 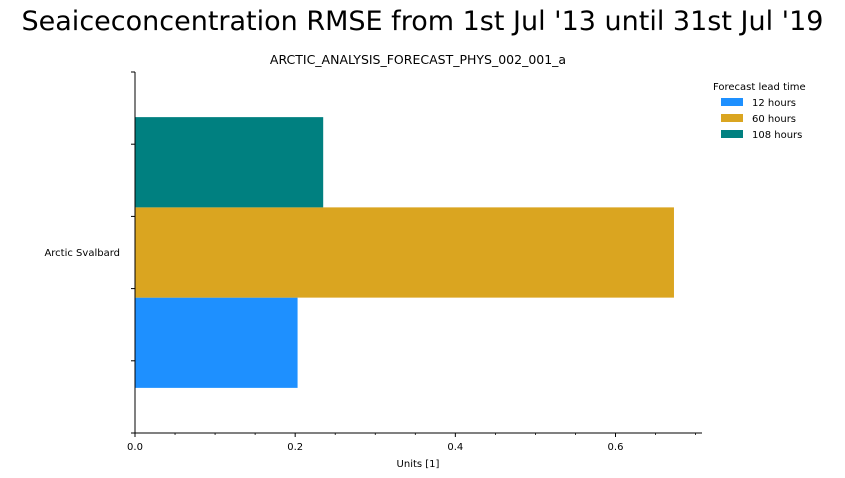 What do you see at coordinates (82, 253) in the screenshot?
I see `y-category-label: Arctic Svalbard` at bounding box center [82, 253].